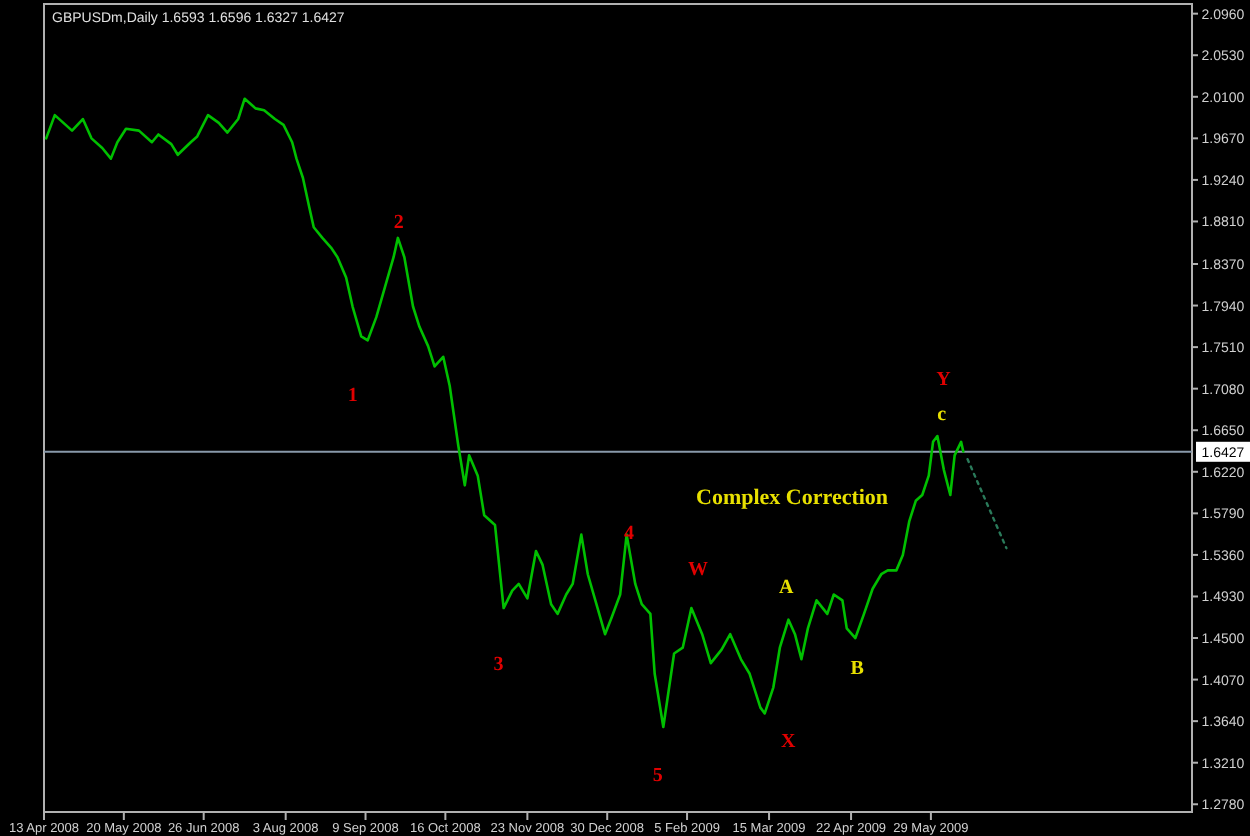 The image size is (1250, 836). I want to click on annotation: 2, so click(398, 223).